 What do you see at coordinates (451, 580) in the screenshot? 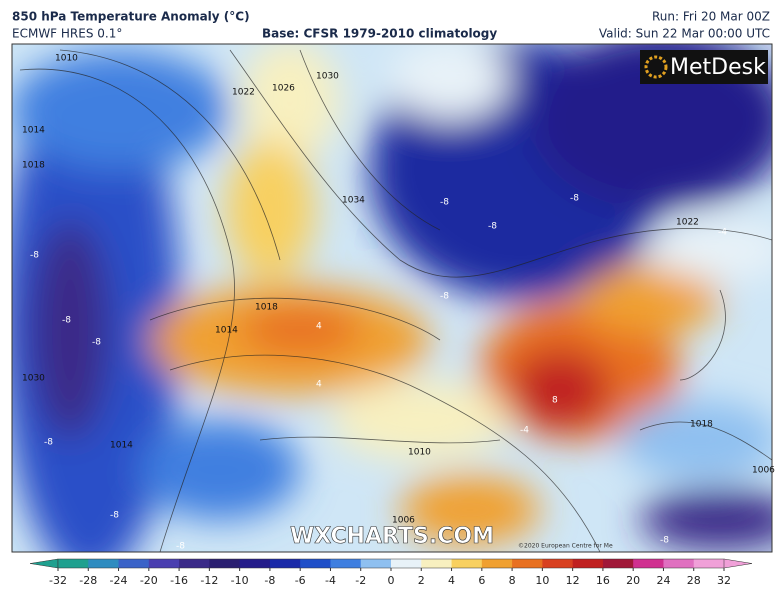
I see `colorbar-label: 4` at bounding box center [451, 580].